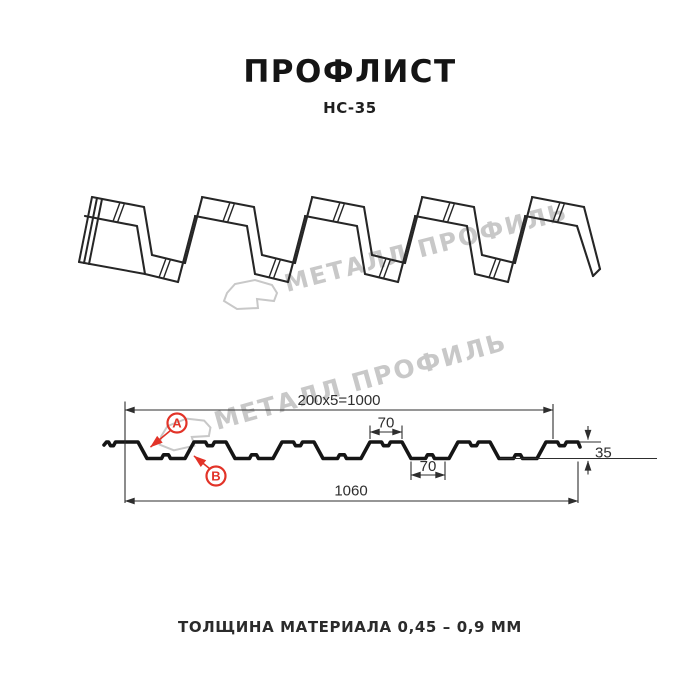 Image resolution: width=700 pixels, height=700 pixels. Describe the element at coordinates (339, 400) in the screenshot. I see `dimension-useful-width: 200x5=1000` at that location.